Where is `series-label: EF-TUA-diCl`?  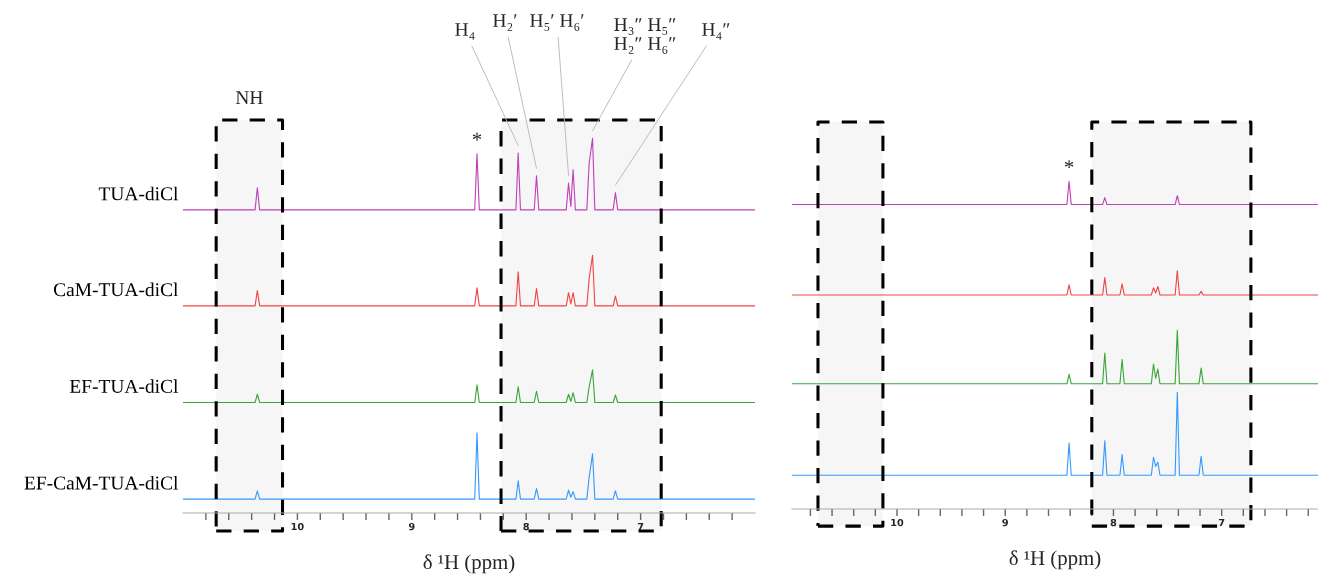
series-label: EF-TUA-diCl is located at coordinates (124, 386).